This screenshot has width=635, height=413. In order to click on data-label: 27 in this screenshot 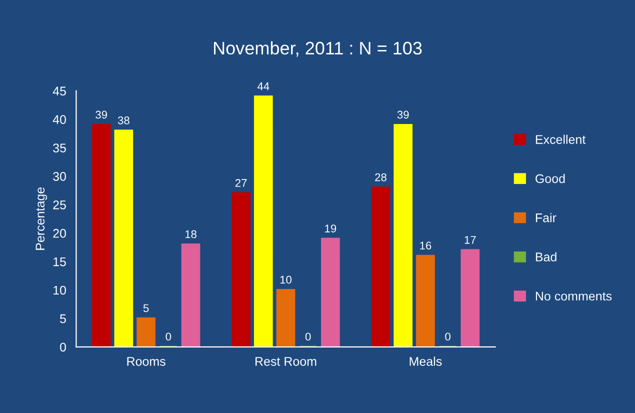, I will do `click(241, 183)`.